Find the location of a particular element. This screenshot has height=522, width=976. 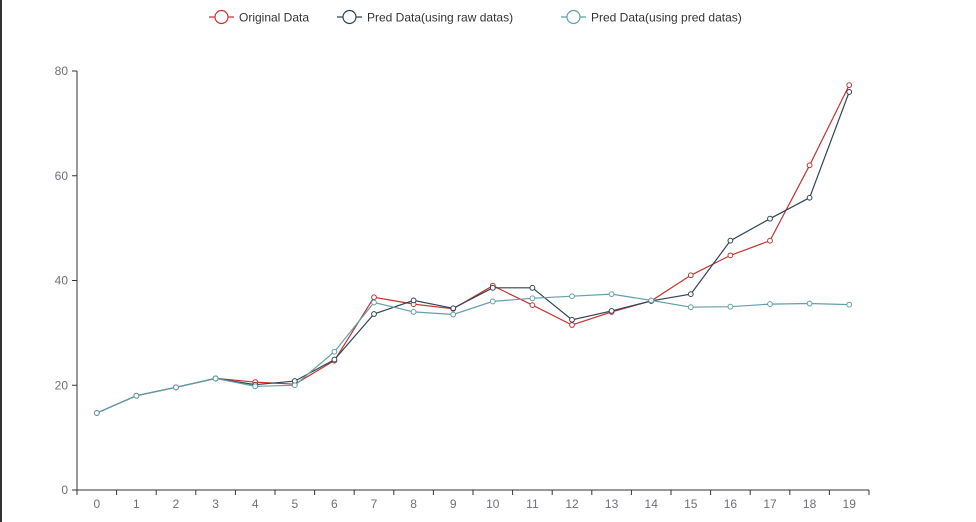

legend-item: Pred Data(using raw datas) is located at coordinates (425, 17).